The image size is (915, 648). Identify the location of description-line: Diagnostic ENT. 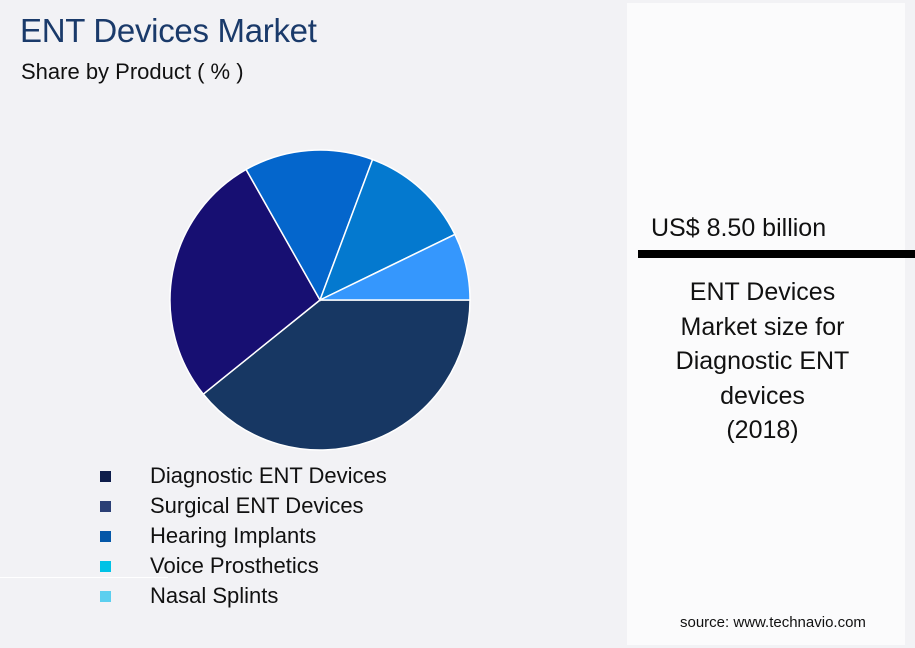
(762, 361).